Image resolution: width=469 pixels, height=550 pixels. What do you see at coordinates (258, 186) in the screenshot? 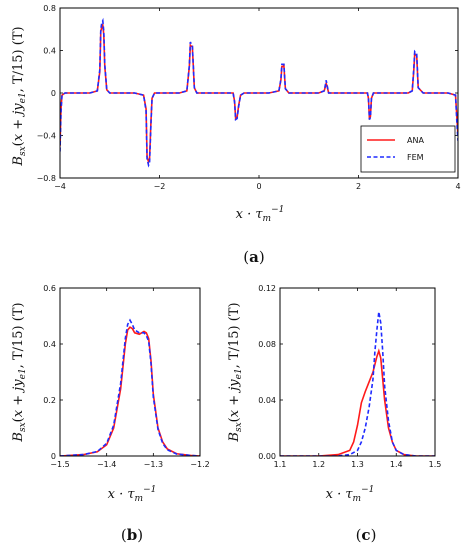
I see `x-tick-label: 0` at bounding box center [258, 186].